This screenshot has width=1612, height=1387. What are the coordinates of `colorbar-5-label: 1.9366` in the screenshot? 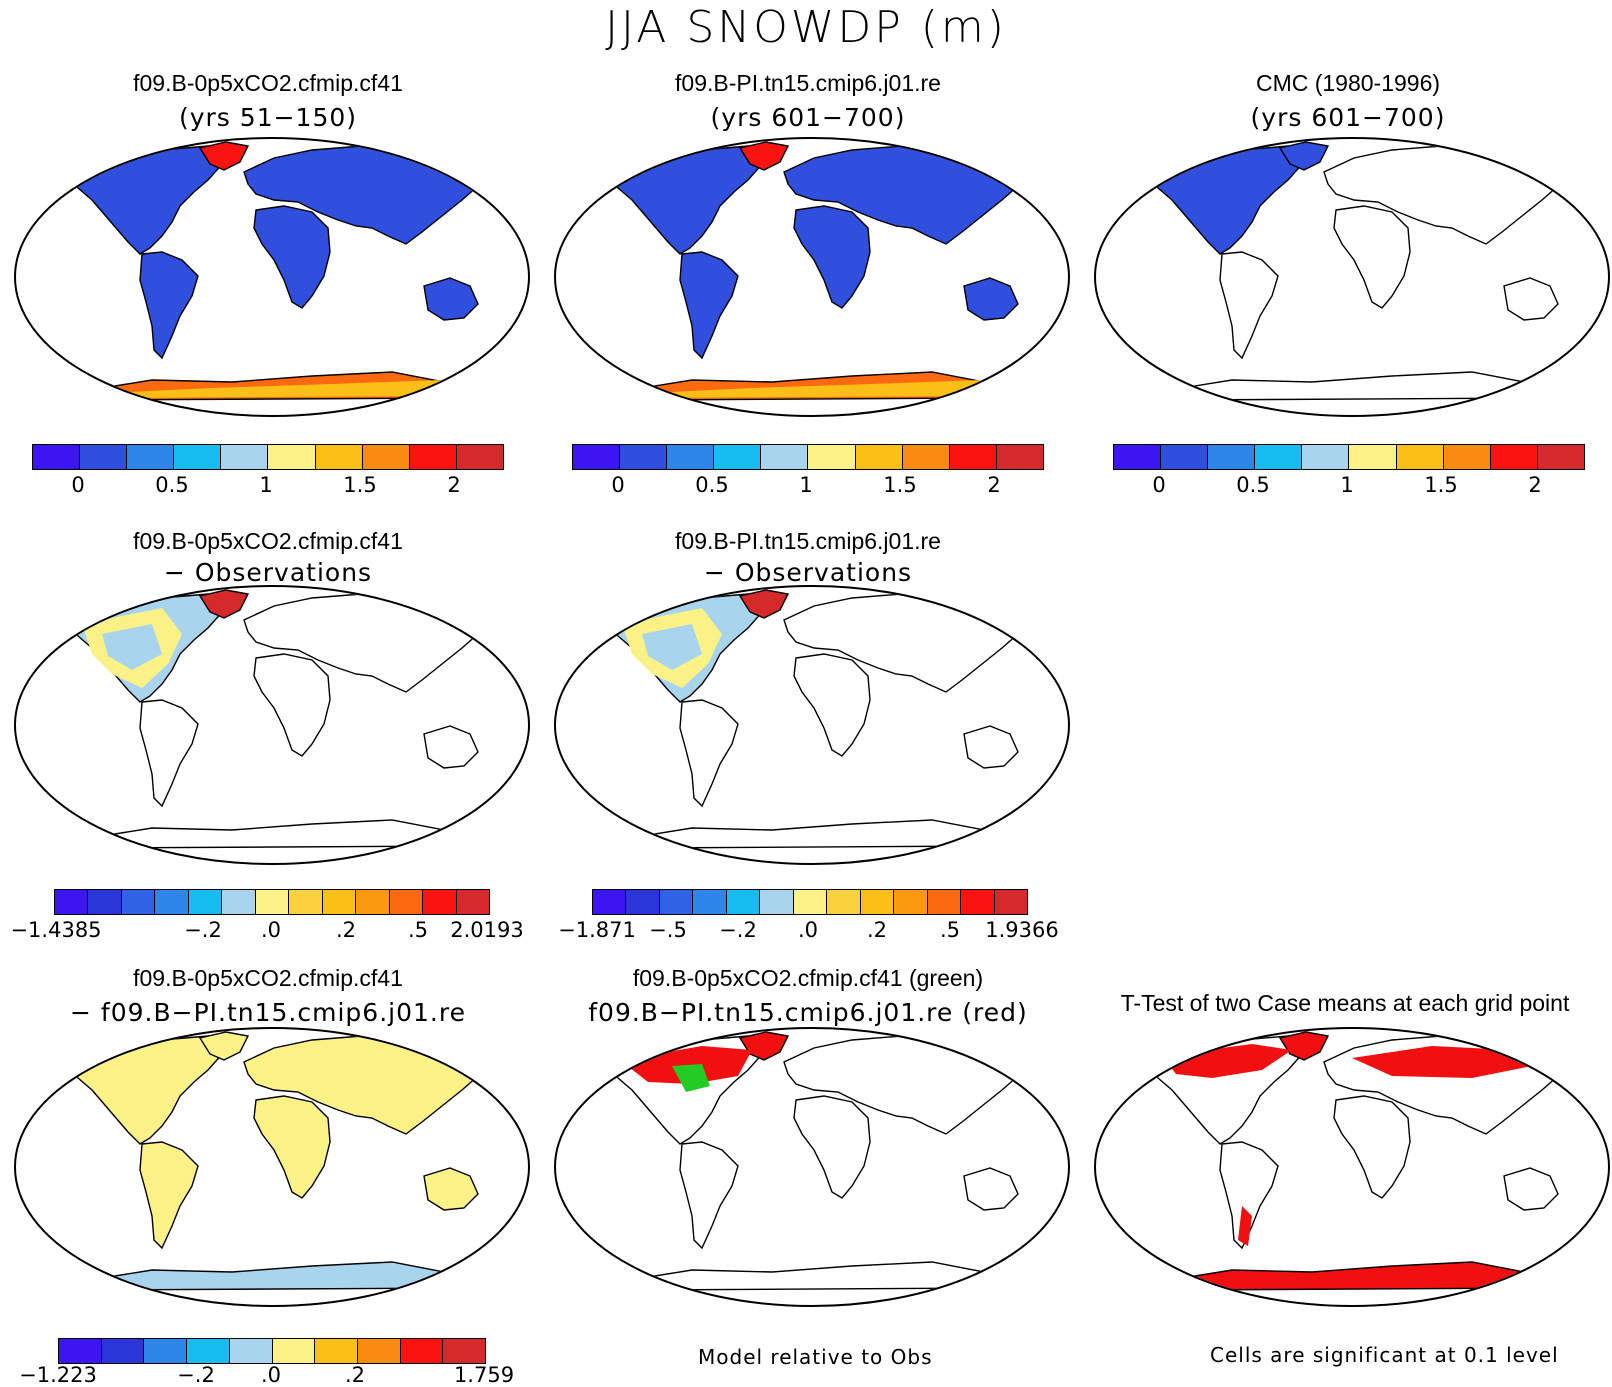 It's located at (1022, 930).